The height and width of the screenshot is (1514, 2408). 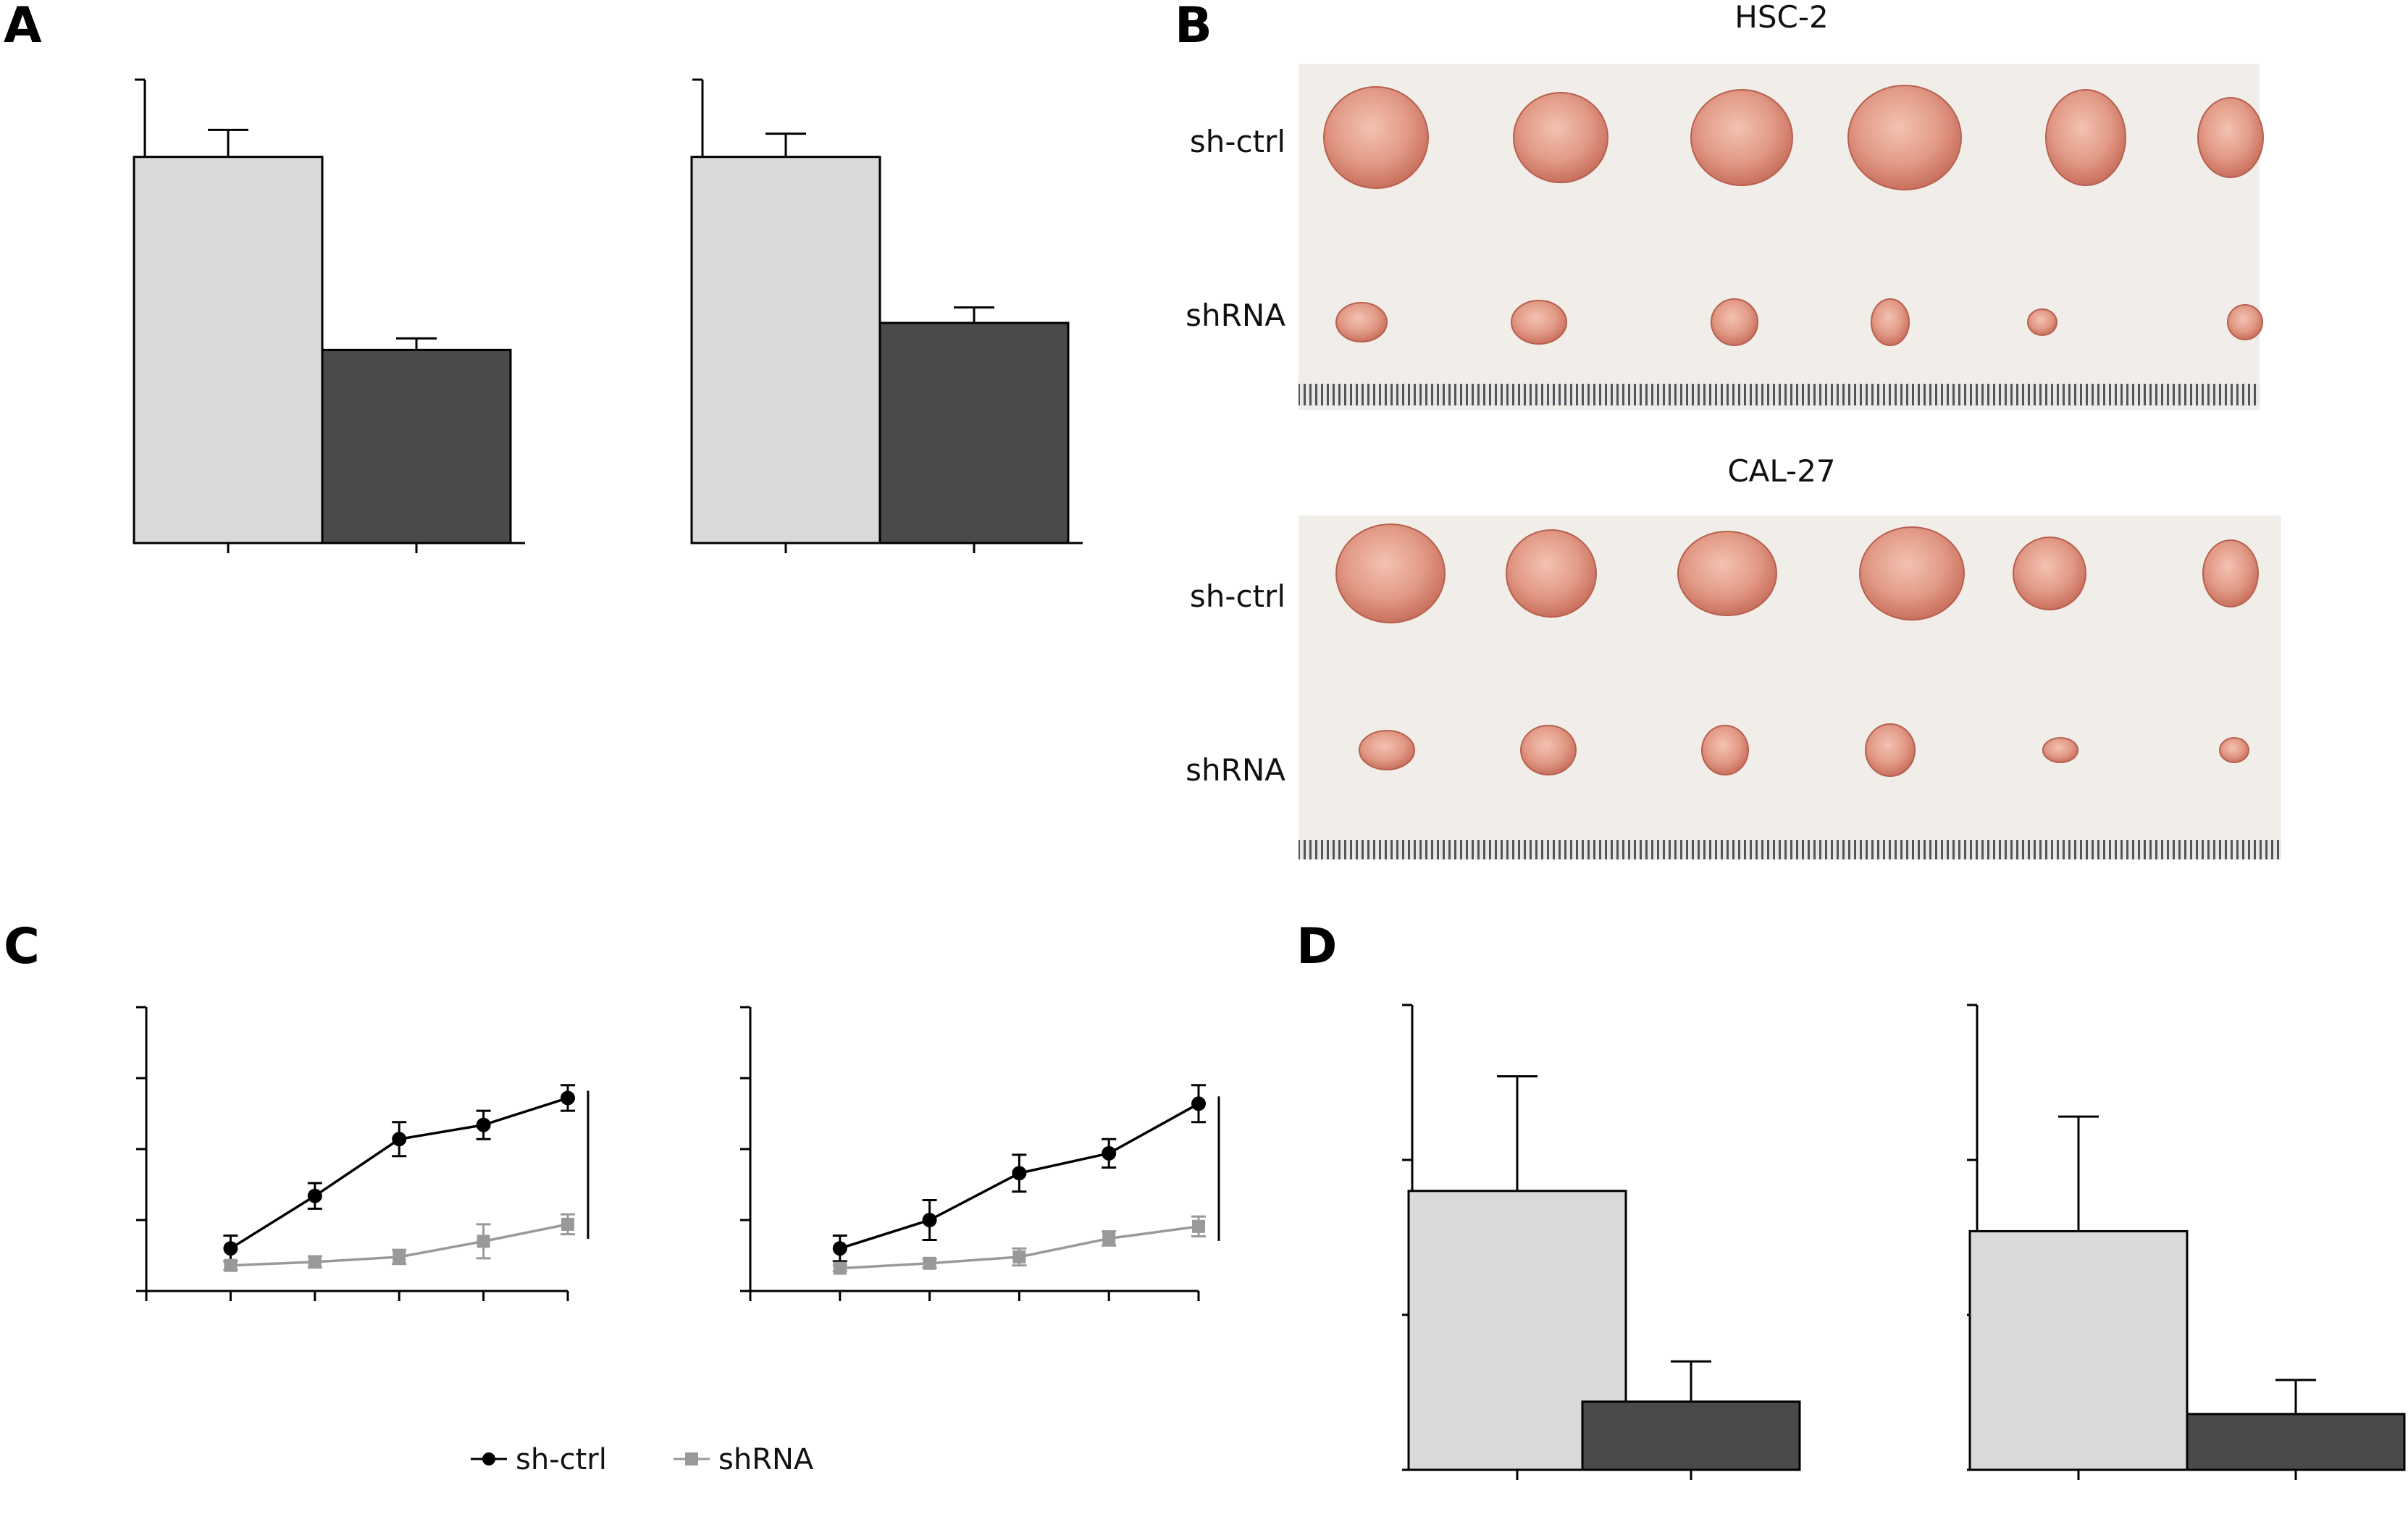 I want to click on panel-letter-d: D, so click(x=1316, y=946).